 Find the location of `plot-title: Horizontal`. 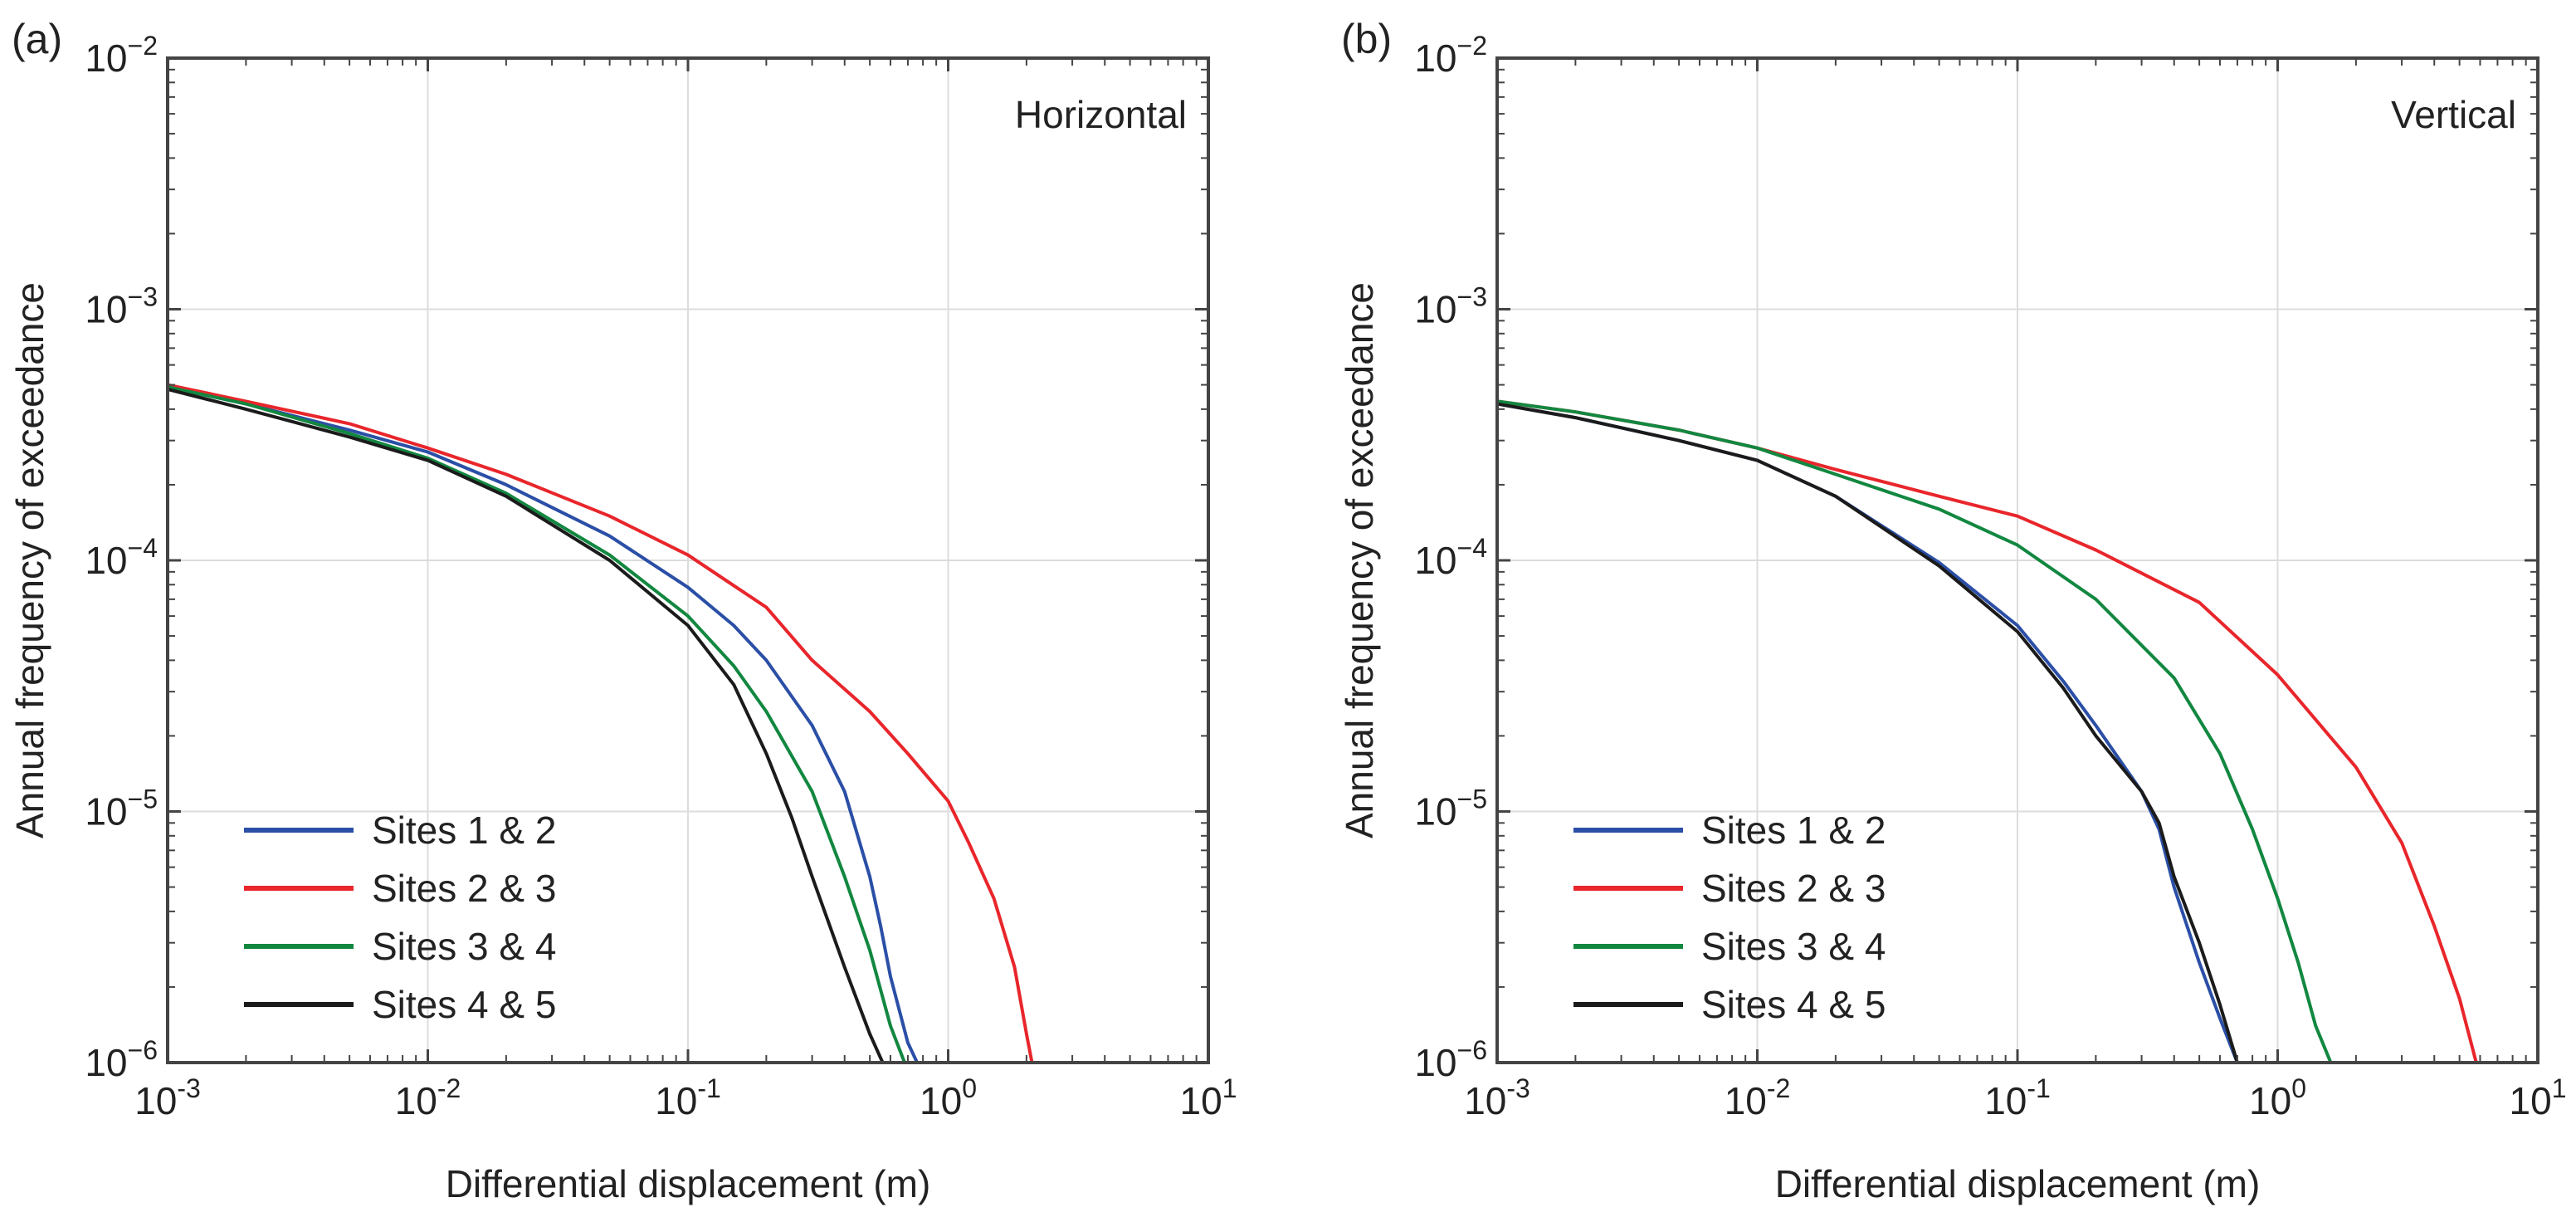

plot-title: Horizontal is located at coordinates (1101, 114).